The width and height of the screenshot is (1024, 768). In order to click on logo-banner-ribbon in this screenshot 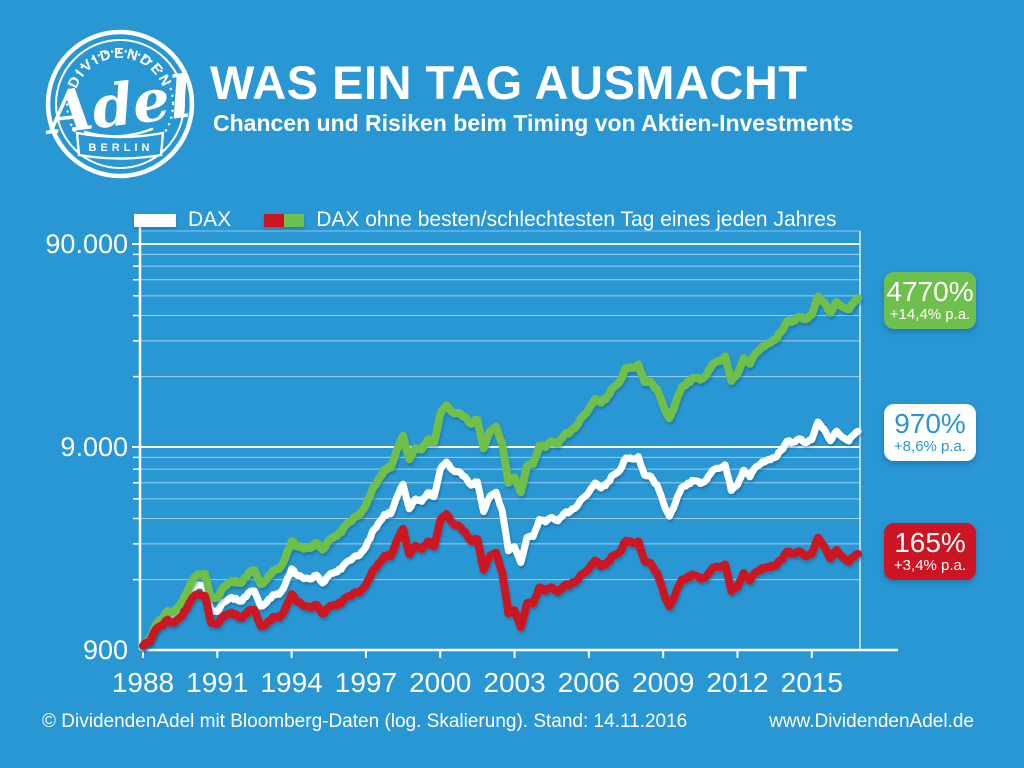, I will do `click(120, 145)`.